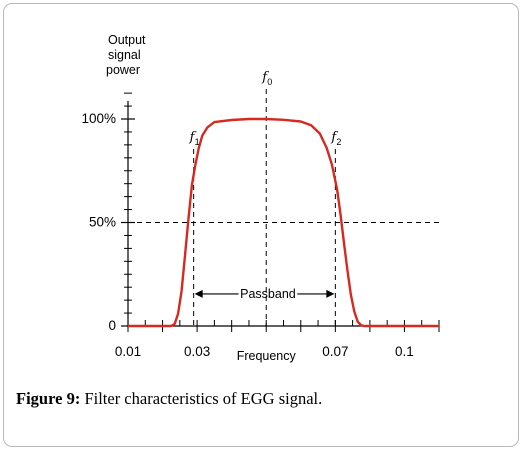 The width and height of the screenshot is (524, 452). Describe the element at coordinates (197, 142) in the screenshot. I see `f1-label-subscript: 1` at that location.